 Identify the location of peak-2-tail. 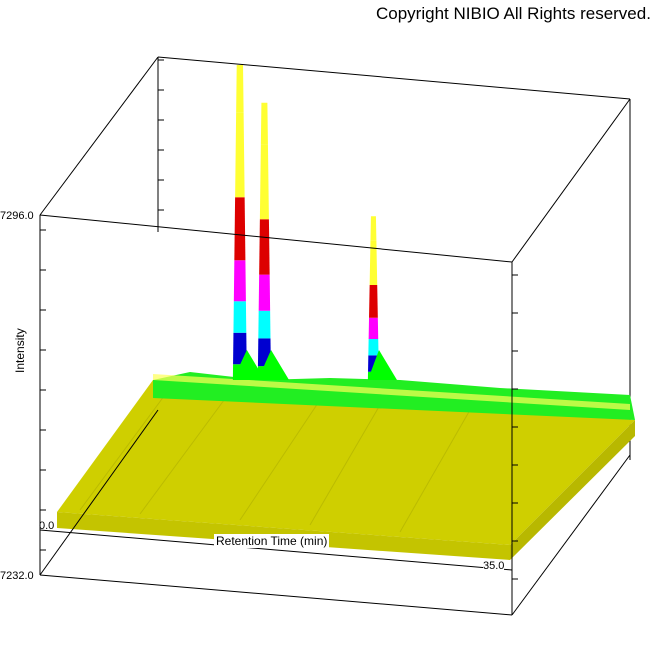
(273, 365).